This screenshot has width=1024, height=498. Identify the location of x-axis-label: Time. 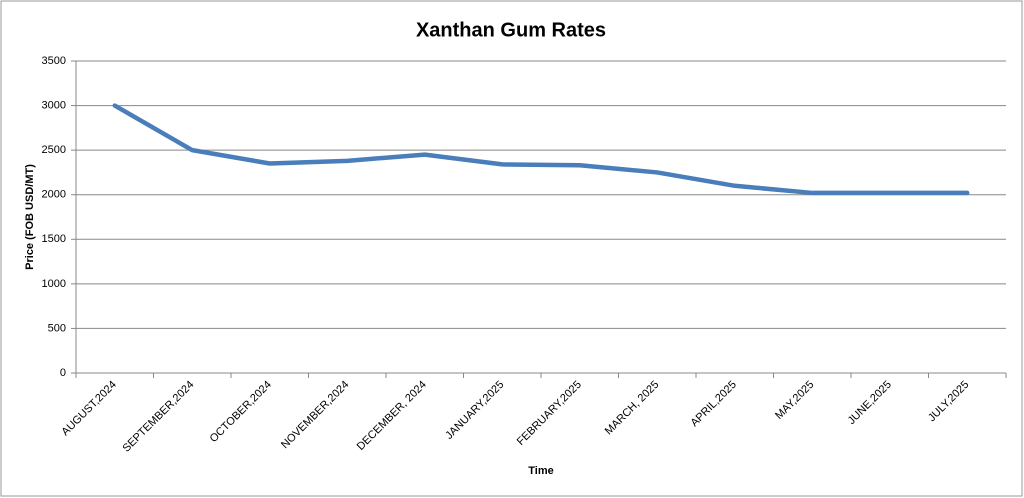
(540, 471).